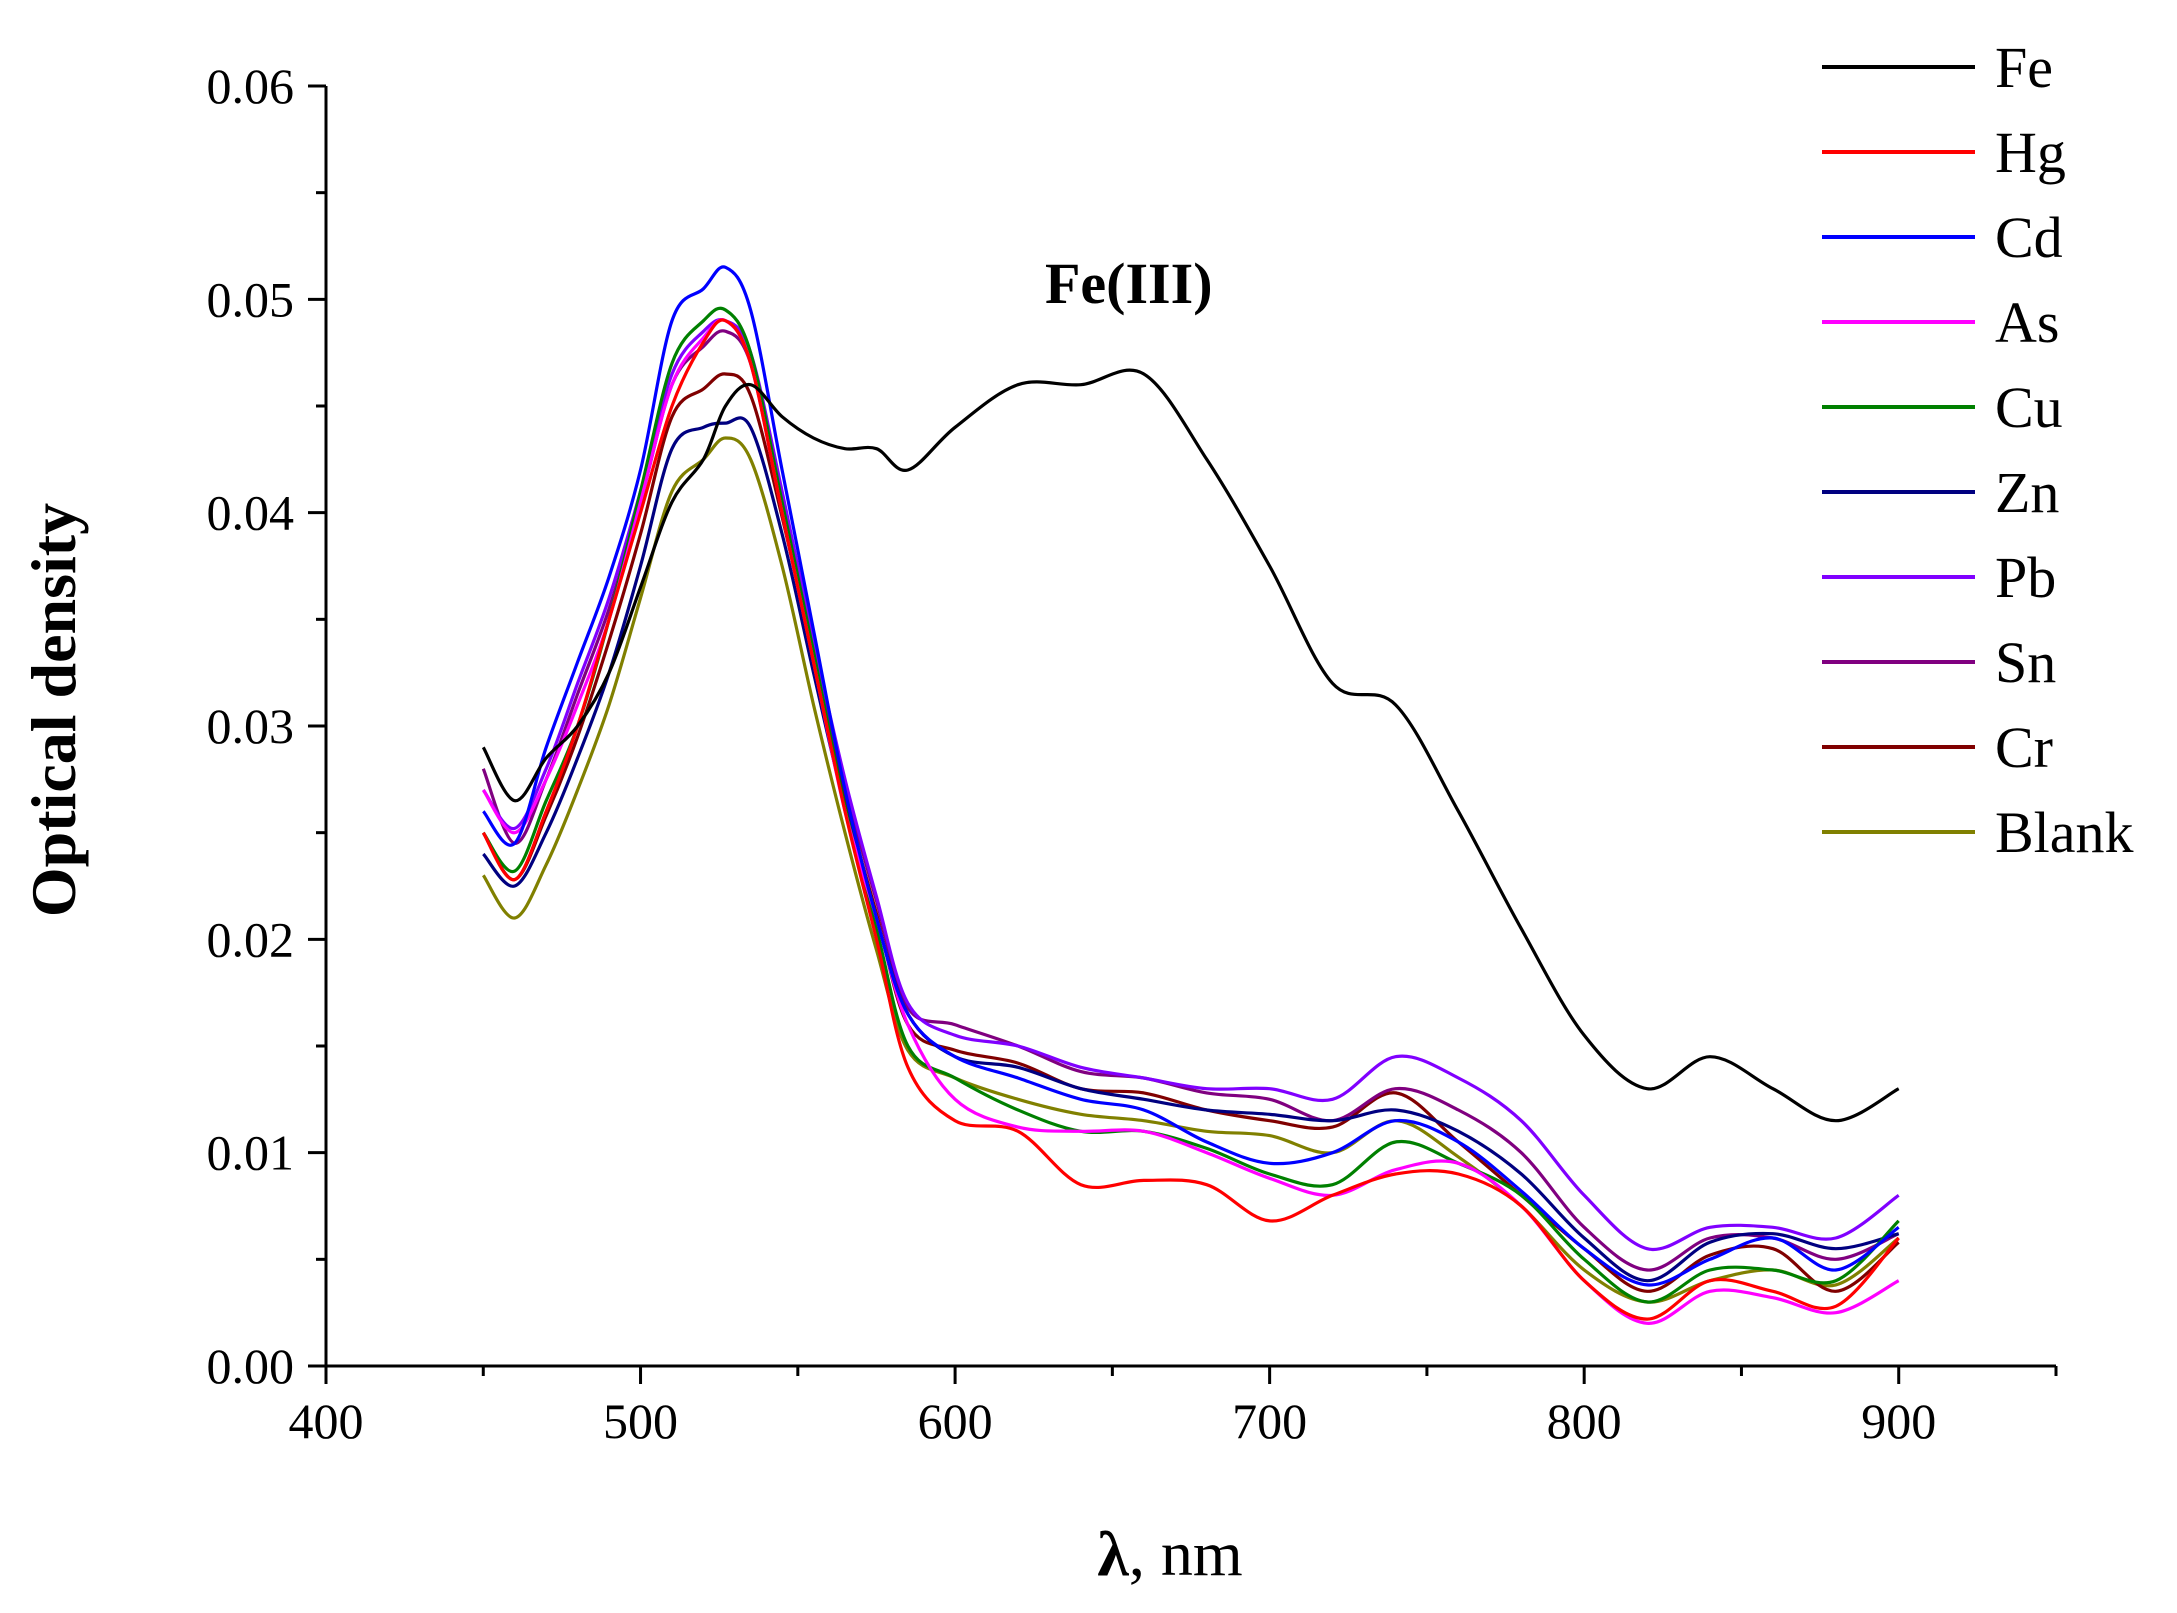  I want to click on legend-label-fe: Fe, so click(2024, 67).